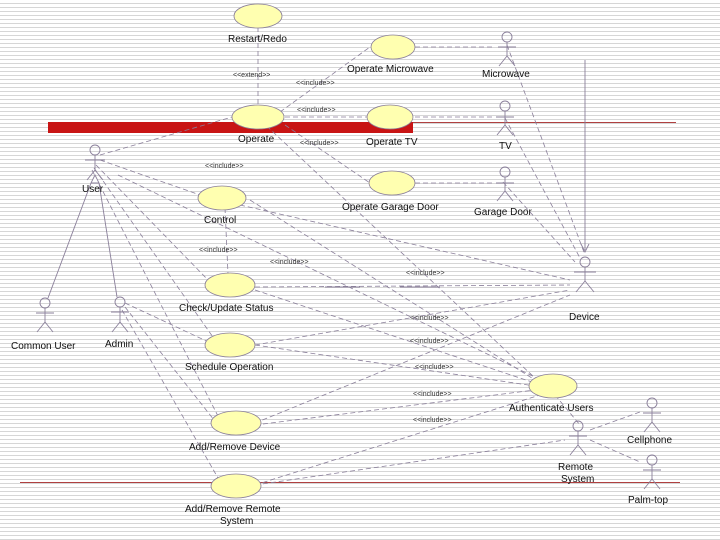  Describe the element at coordinates (393, 47) in the screenshot. I see `use-case-operate-microwave-ellipse` at that location.